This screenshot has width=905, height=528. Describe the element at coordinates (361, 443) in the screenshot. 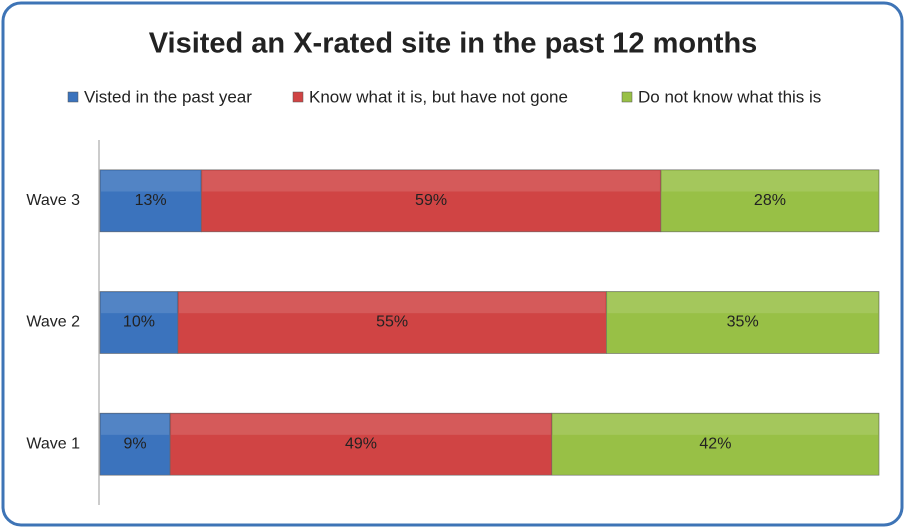

I see `data-label: 49%` at that location.